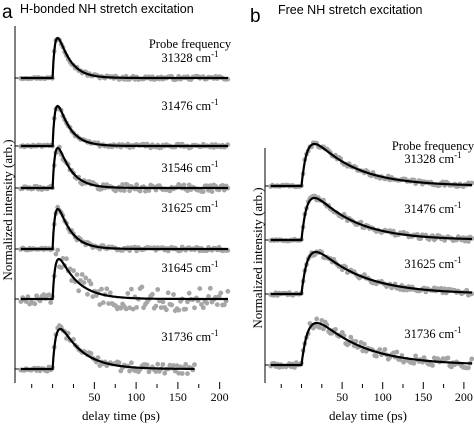  I want to click on series-label: 31625 cm-1, so click(189, 207).